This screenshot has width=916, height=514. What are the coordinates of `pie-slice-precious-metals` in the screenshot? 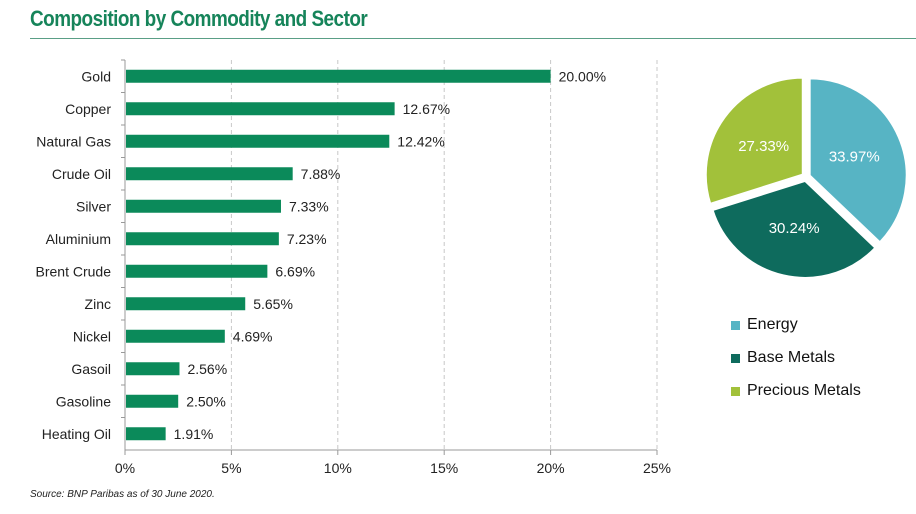 It's located at (754, 141).